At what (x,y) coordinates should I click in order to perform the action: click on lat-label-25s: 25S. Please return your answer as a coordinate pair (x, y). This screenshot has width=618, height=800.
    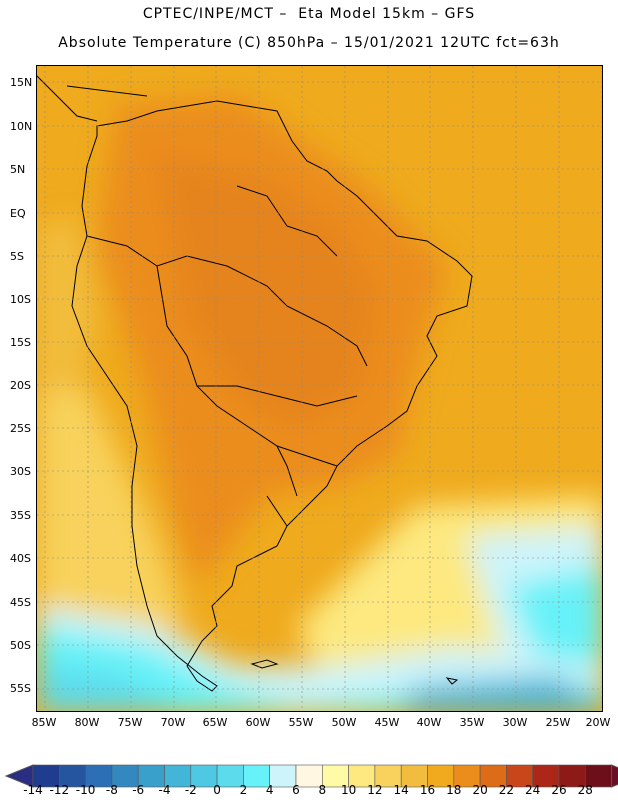
    Looking at the image, I should click on (20, 428).